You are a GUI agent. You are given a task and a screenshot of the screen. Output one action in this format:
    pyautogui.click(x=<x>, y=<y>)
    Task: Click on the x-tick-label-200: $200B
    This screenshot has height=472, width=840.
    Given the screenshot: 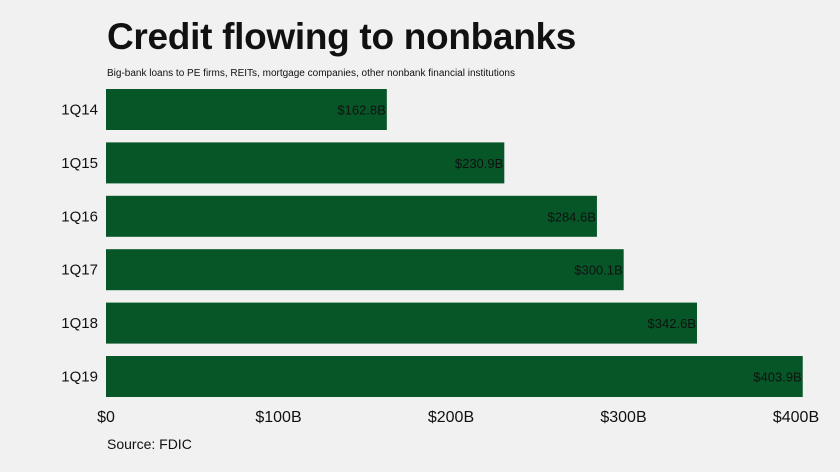 What is the action you would take?
    pyautogui.click(x=451, y=417)
    